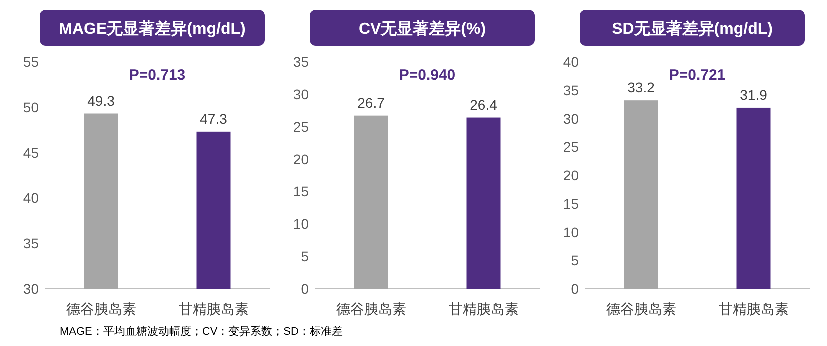 The width and height of the screenshot is (827, 346). Describe the element at coordinates (372, 102) in the screenshot. I see `data-label: 26.7` at that location.